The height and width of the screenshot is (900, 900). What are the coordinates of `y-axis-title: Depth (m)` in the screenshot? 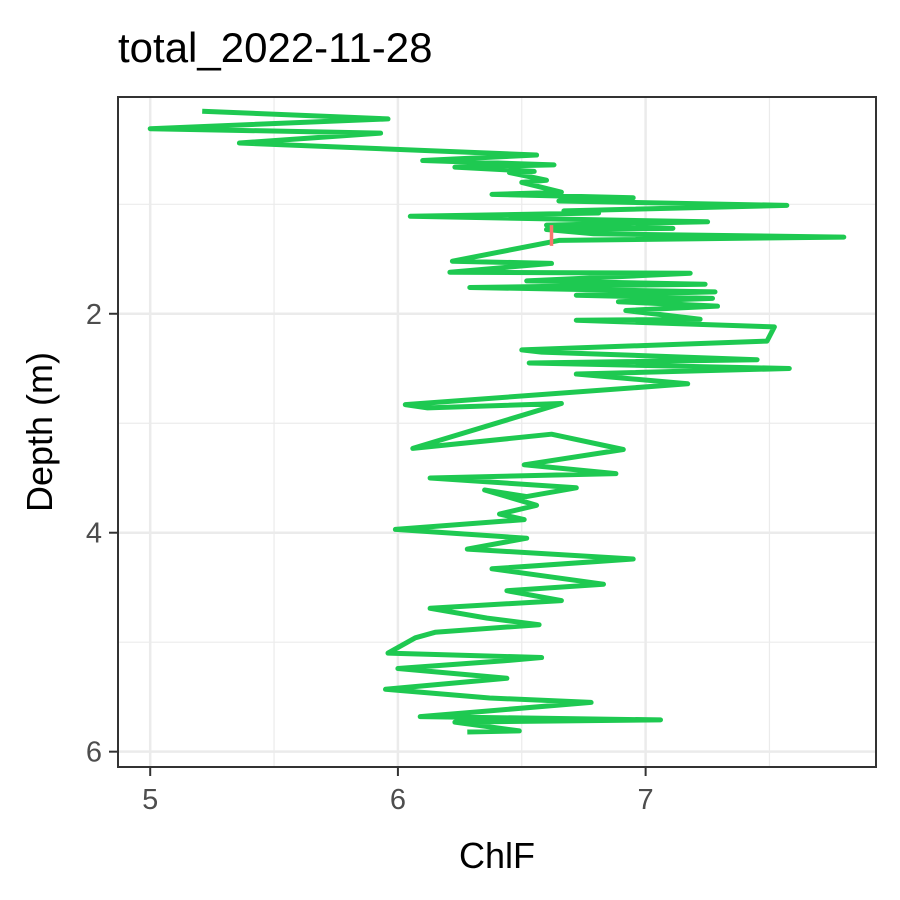 It's located at (39, 432).